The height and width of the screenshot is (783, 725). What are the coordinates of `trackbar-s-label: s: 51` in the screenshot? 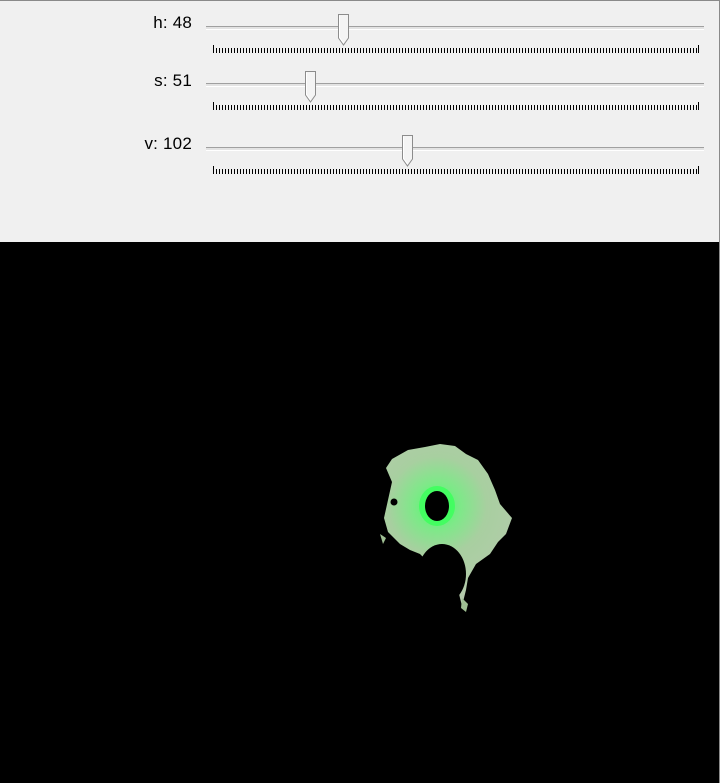 It's located at (173, 80).